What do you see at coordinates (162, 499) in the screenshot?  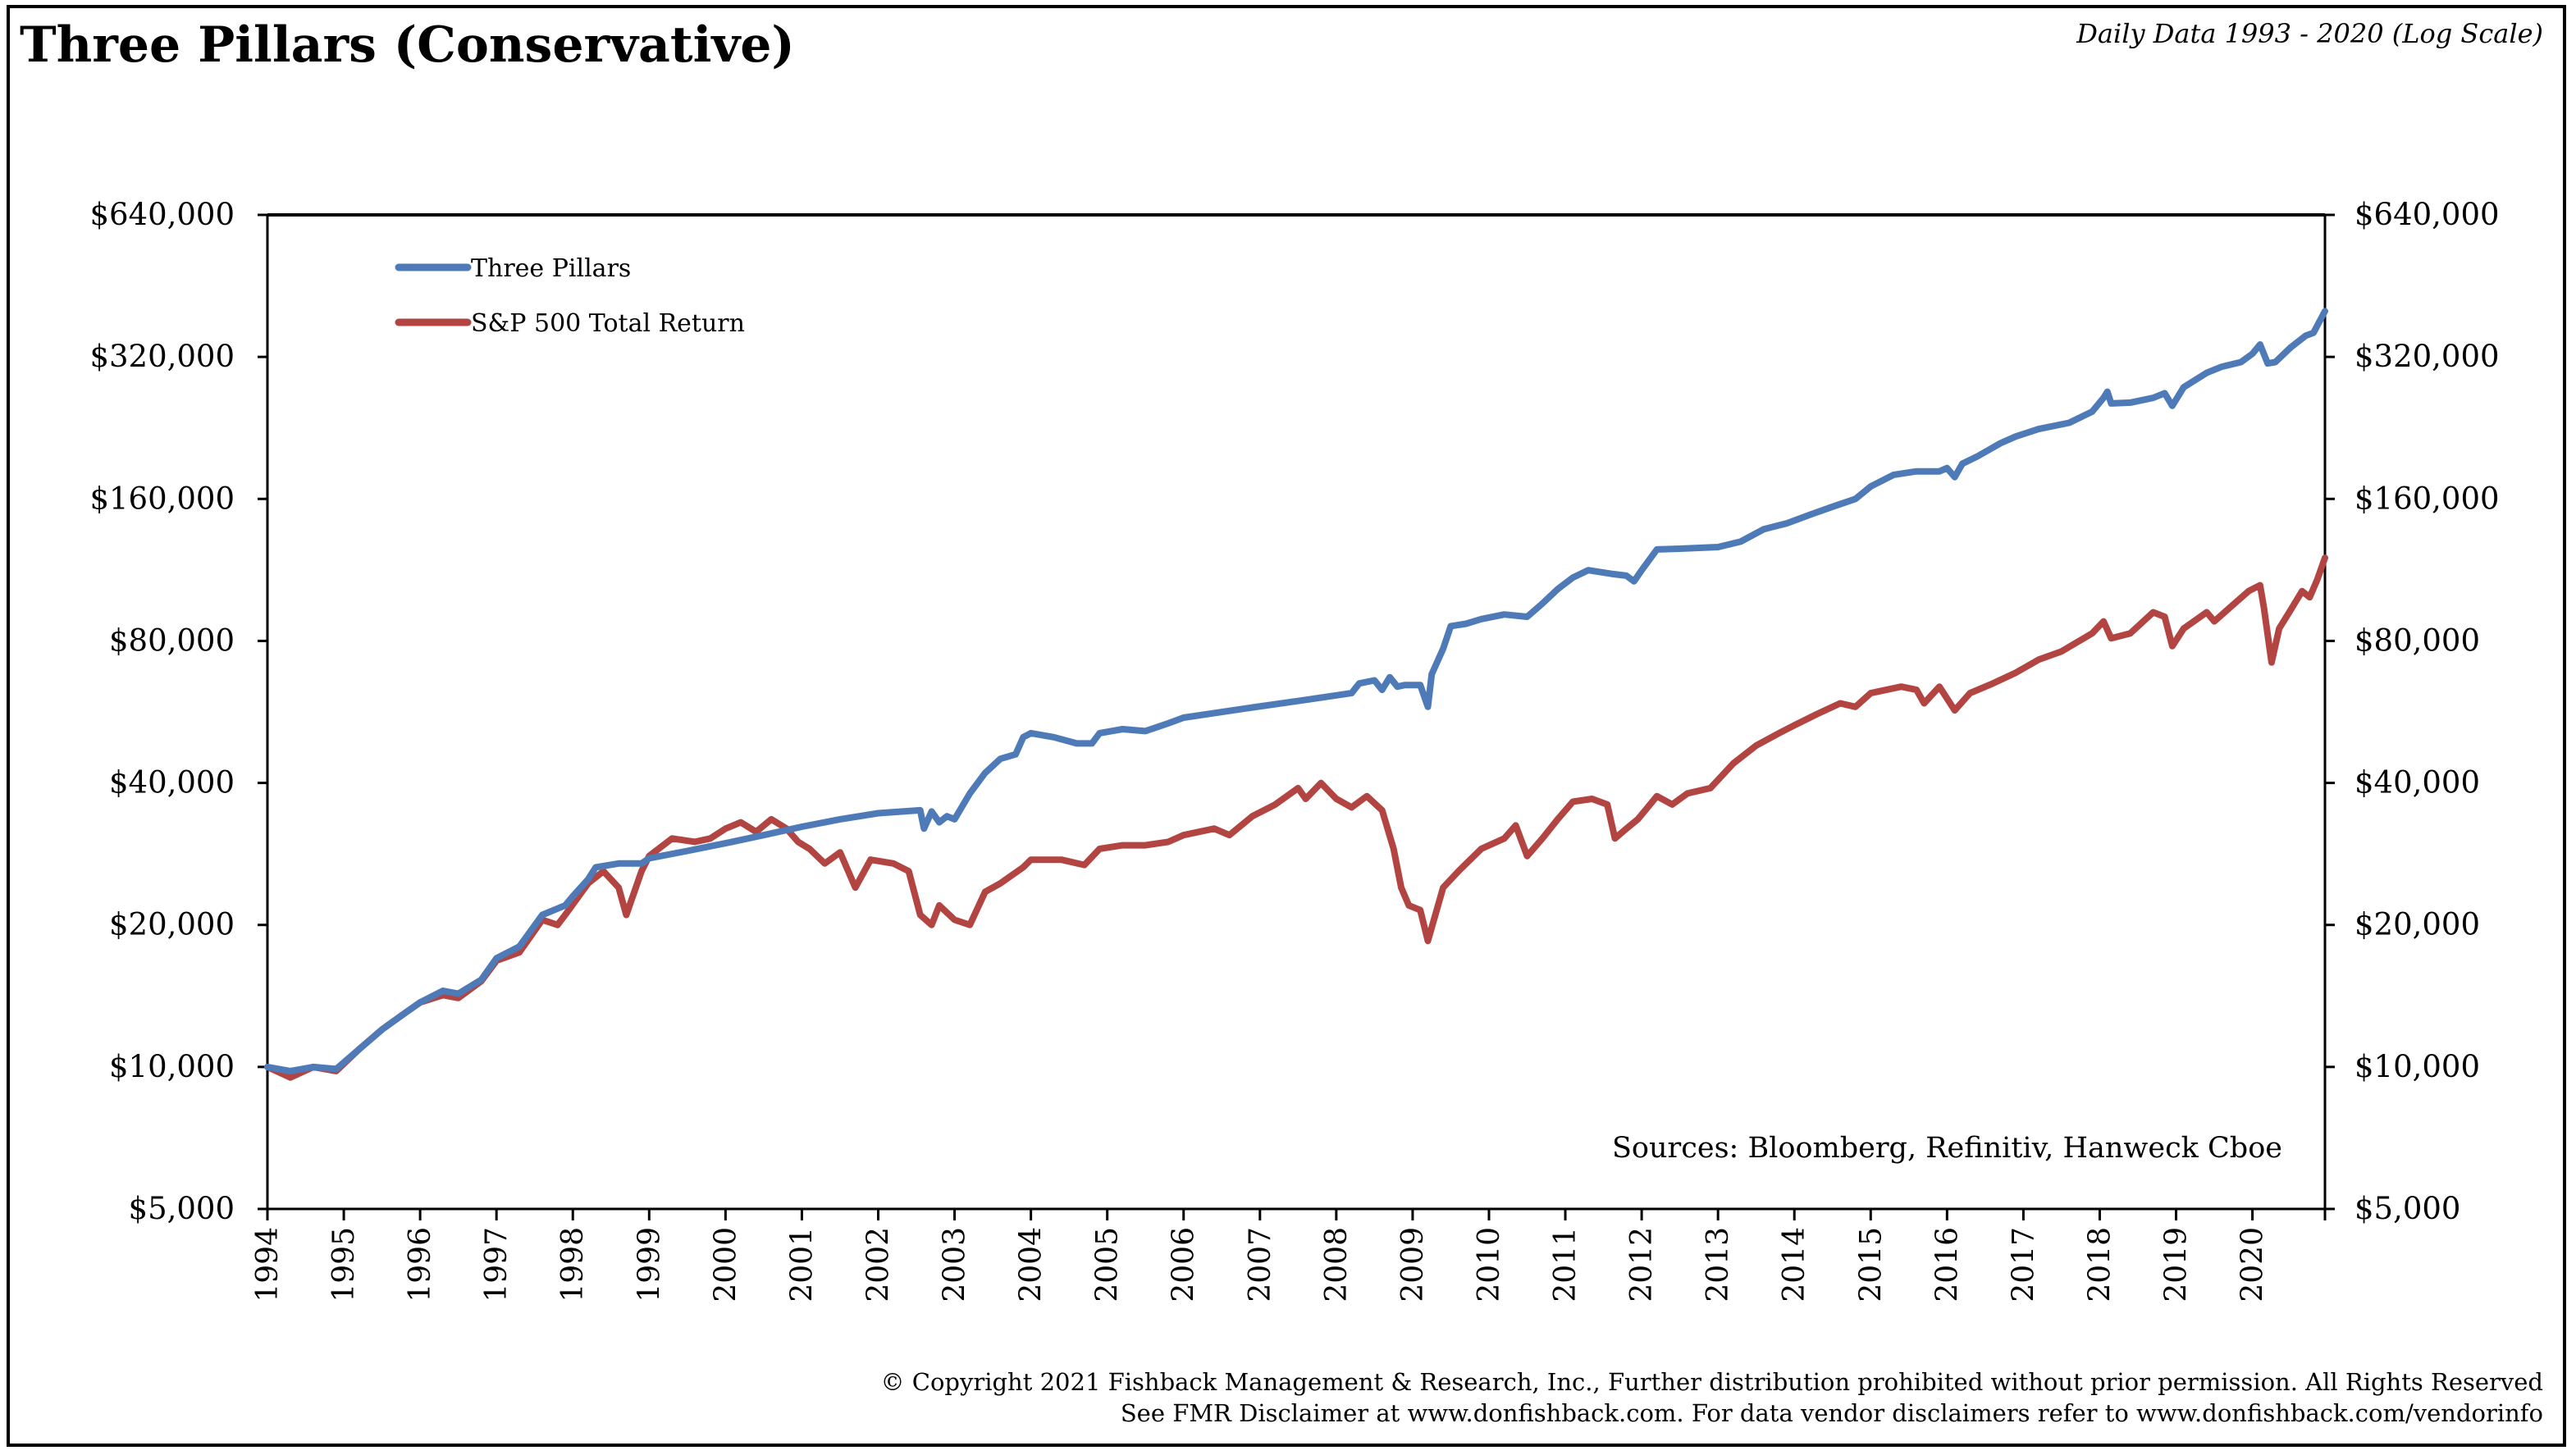 I see `y-tick-label-left: $160,000` at bounding box center [162, 499].